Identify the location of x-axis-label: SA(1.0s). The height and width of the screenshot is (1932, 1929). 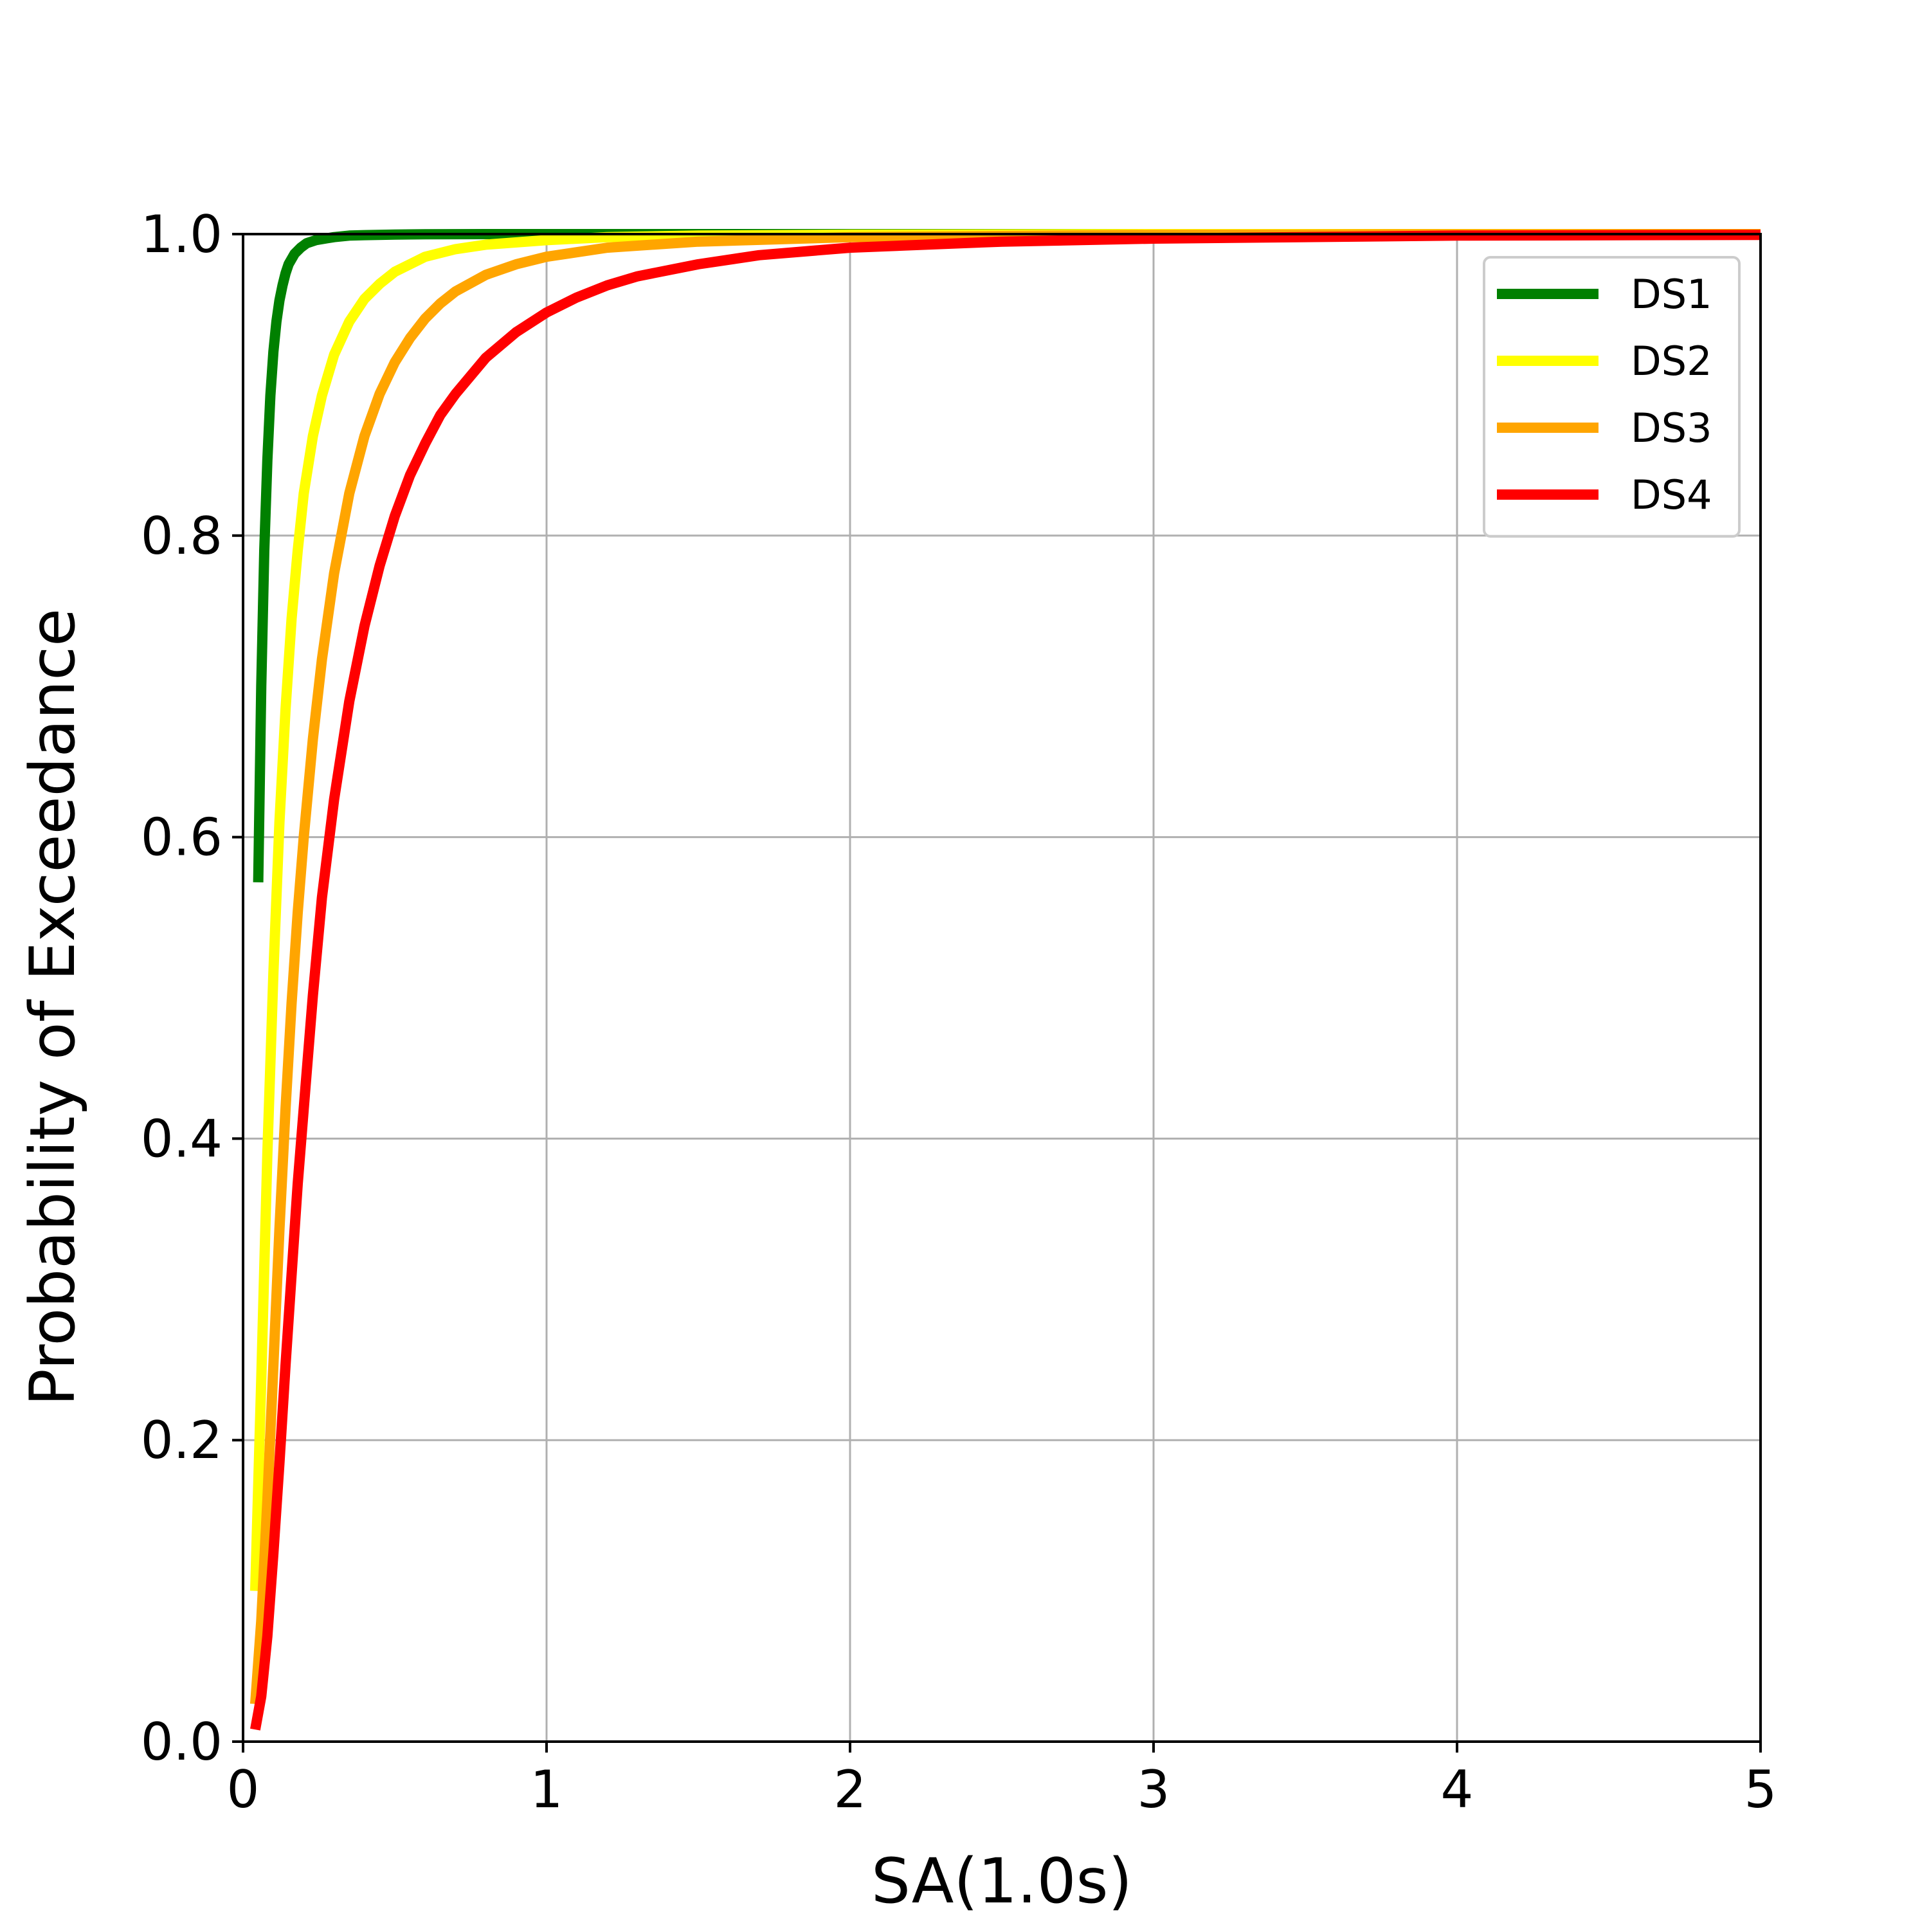
(1002, 1881).